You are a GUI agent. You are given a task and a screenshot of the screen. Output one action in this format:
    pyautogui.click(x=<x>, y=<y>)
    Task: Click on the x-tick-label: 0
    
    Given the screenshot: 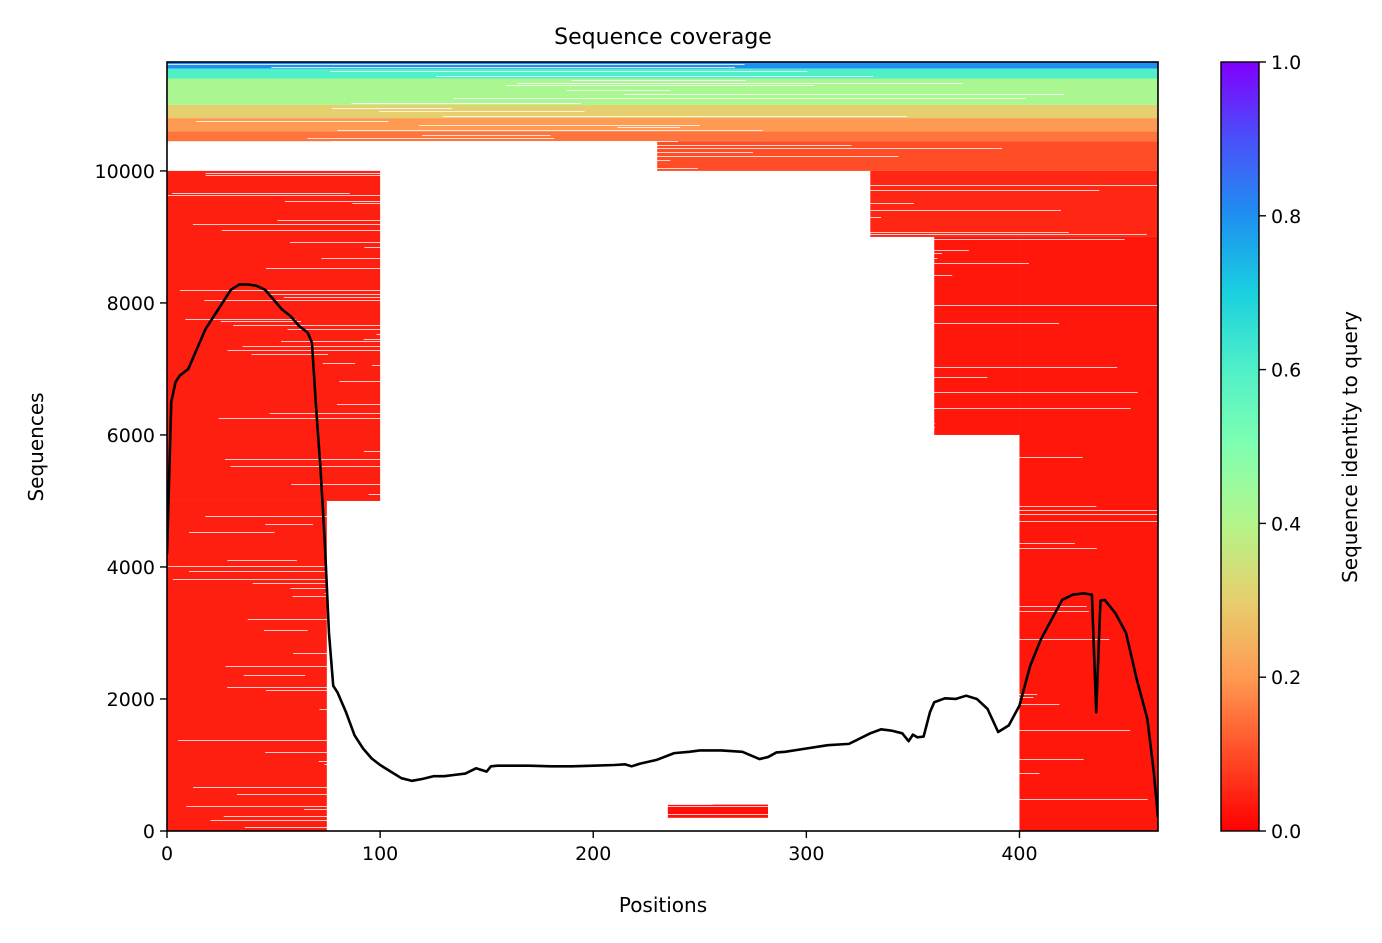 What is the action you would take?
    pyautogui.click(x=167, y=854)
    